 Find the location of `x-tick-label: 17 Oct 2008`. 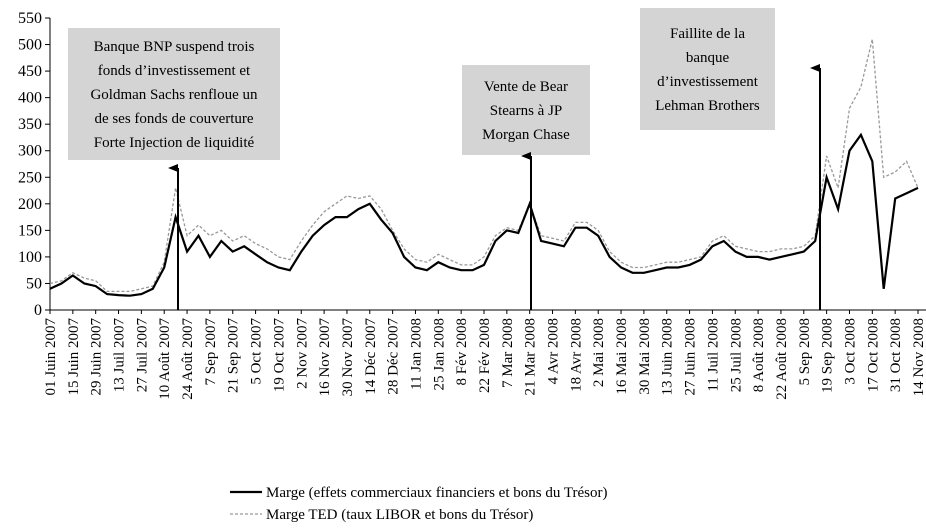

x-tick-label: 17 Oct 2008 is located at coordinates (873, 355).